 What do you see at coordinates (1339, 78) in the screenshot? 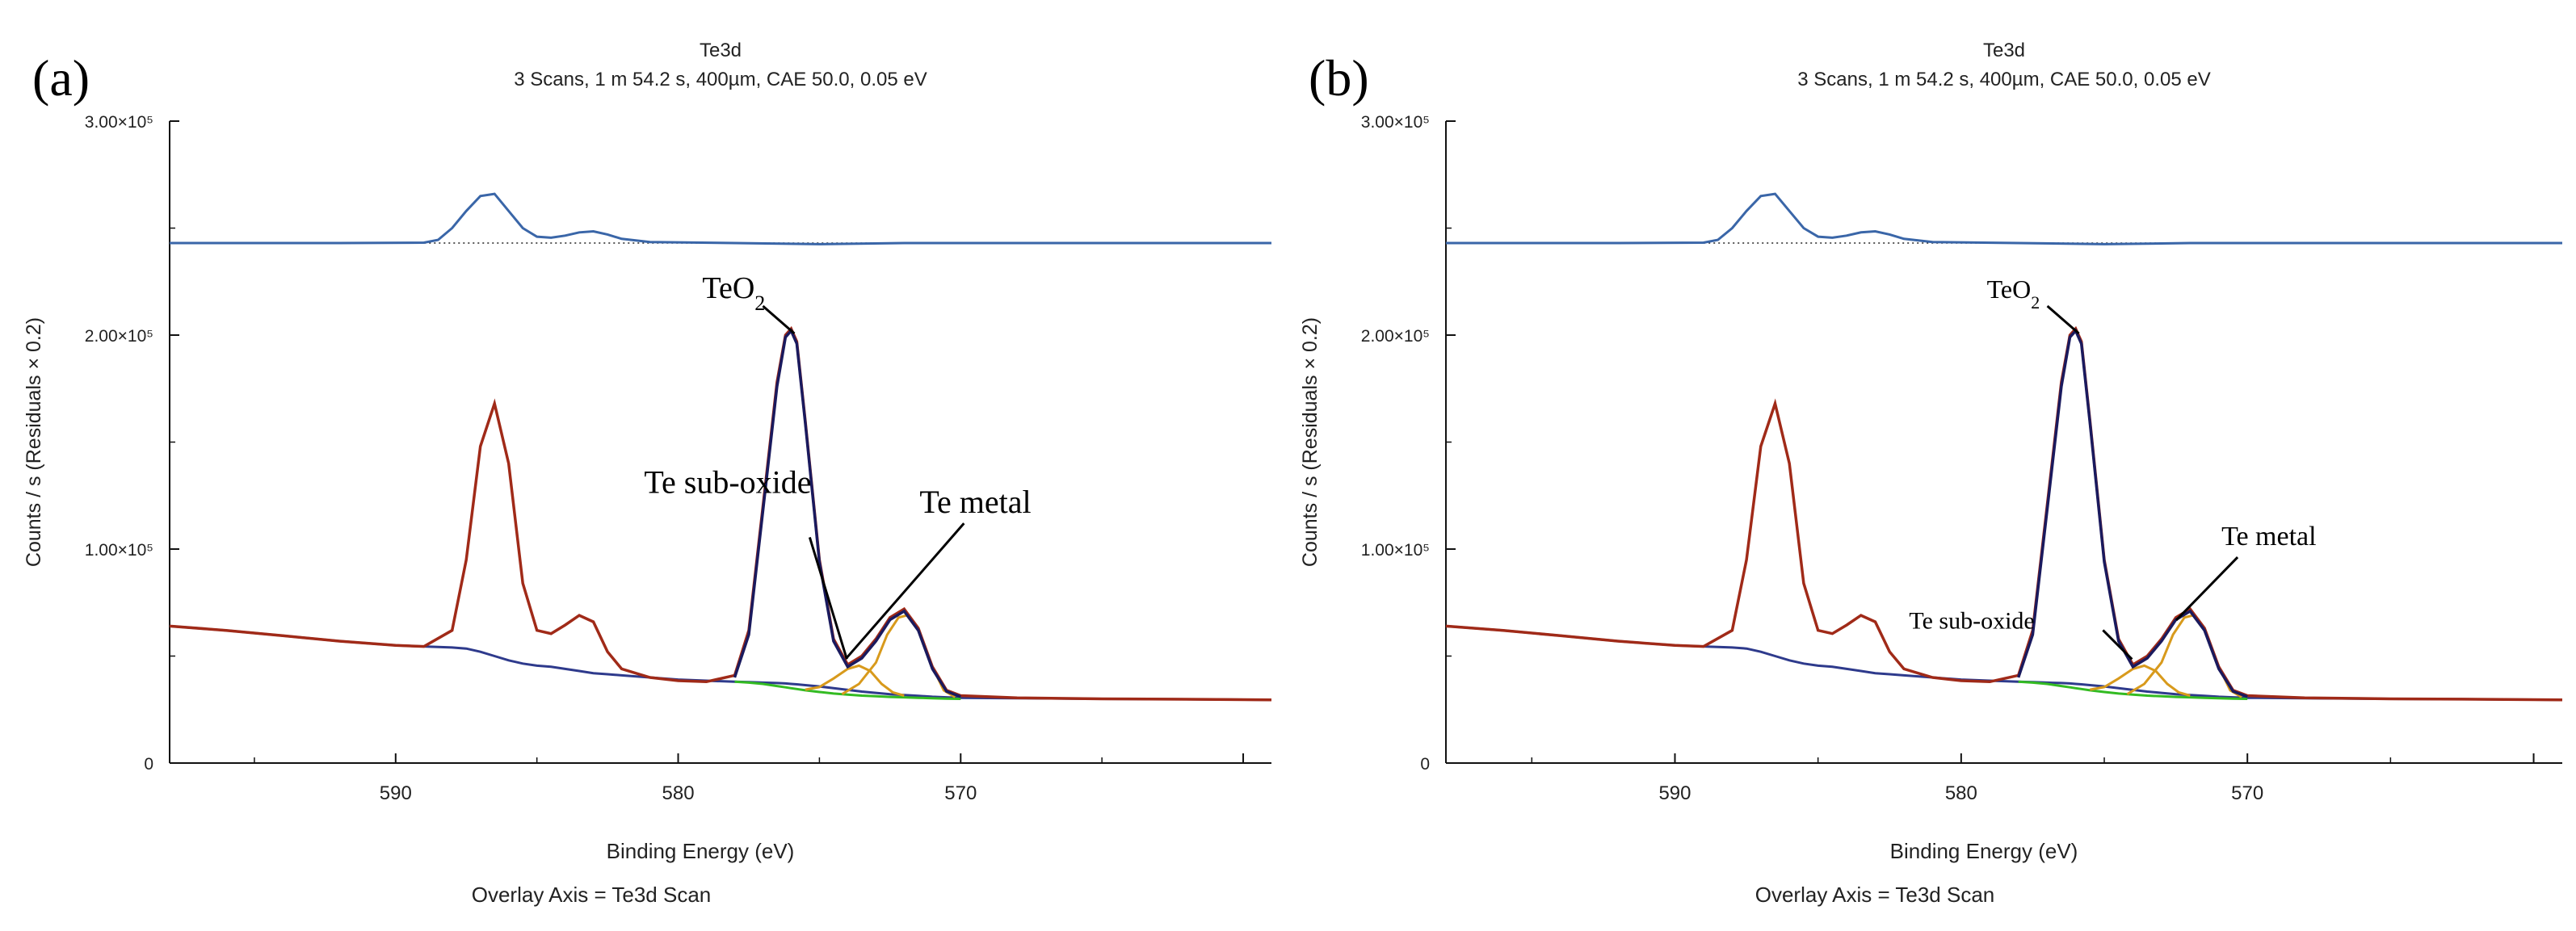
I see `panel-label: (b)` at bounding box center [1339, 78].